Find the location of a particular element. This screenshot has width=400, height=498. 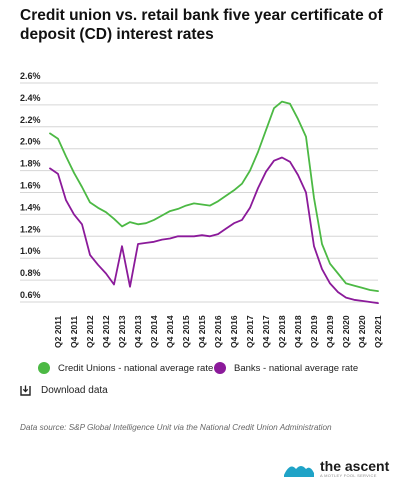

legend-label-credit-unions: Credit Unions - national average rate is located at coordinates (136, 368).